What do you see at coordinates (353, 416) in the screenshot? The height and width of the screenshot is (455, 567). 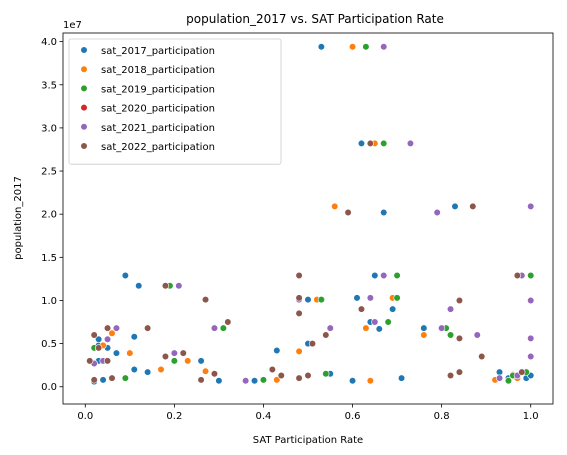 I see `x-tick-label: 0.6` at bounding box center [353, 416].